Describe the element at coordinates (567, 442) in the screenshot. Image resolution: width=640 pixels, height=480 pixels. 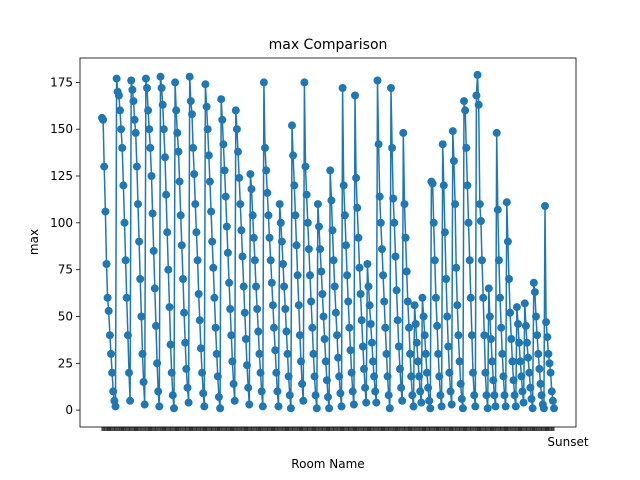
I see `x-tick-label: Sunset` at that location.